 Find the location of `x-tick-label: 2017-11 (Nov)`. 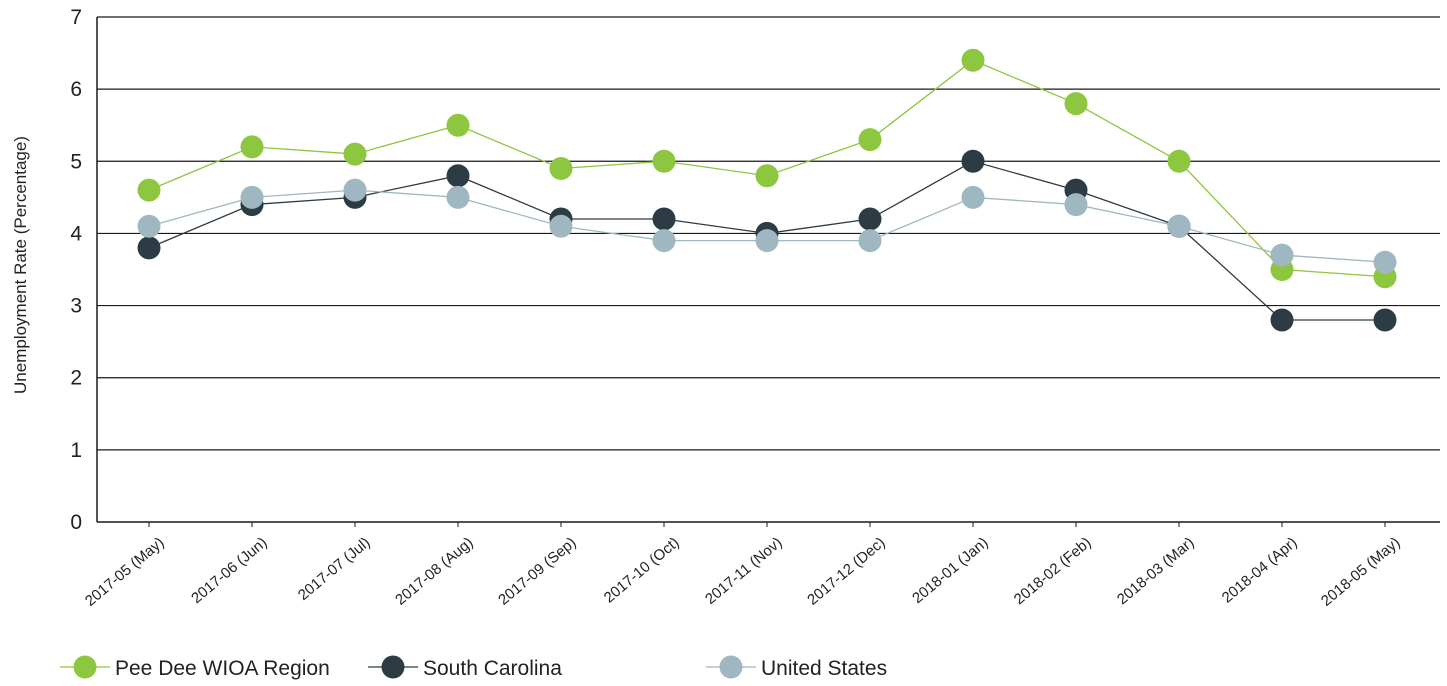

x-tick-label: 2017-11 (Nov) is located at coordinates (744, 571).